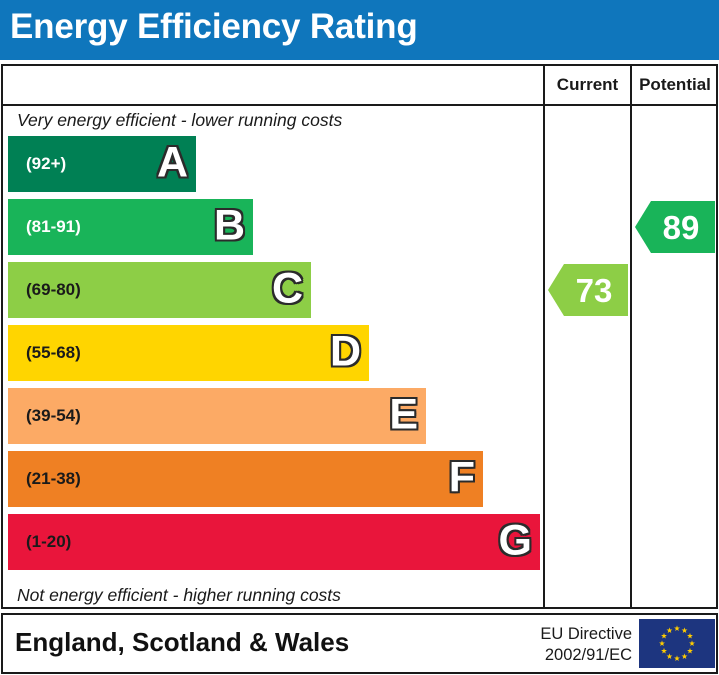 The image size is (719, 675). What do you see at coordinates (182, 642) in the screenshot?
I see `footer-region-label: England, Scotland & Wales` at bounding box center [182, 642].